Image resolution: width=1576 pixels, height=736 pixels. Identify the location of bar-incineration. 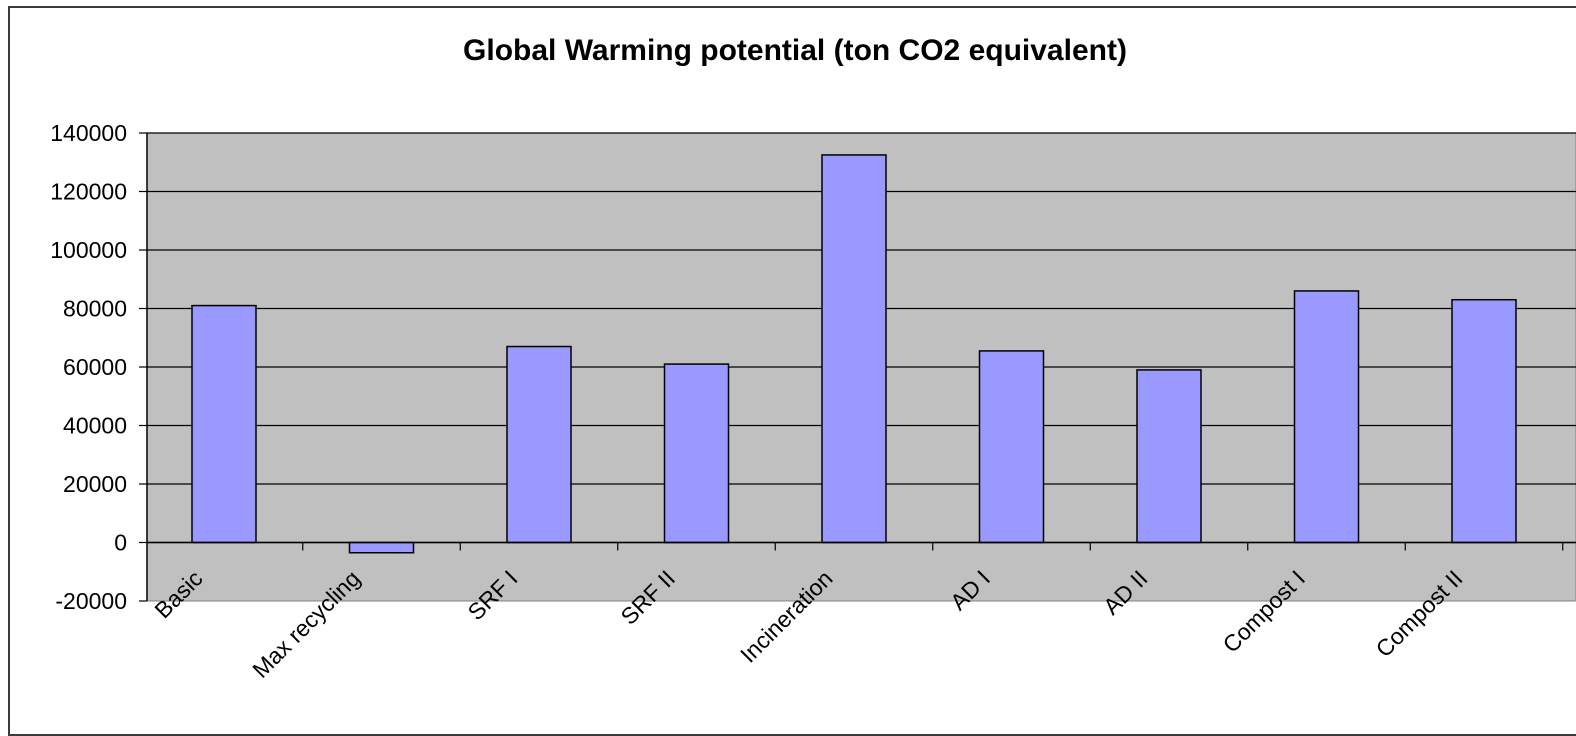
(854, 349).